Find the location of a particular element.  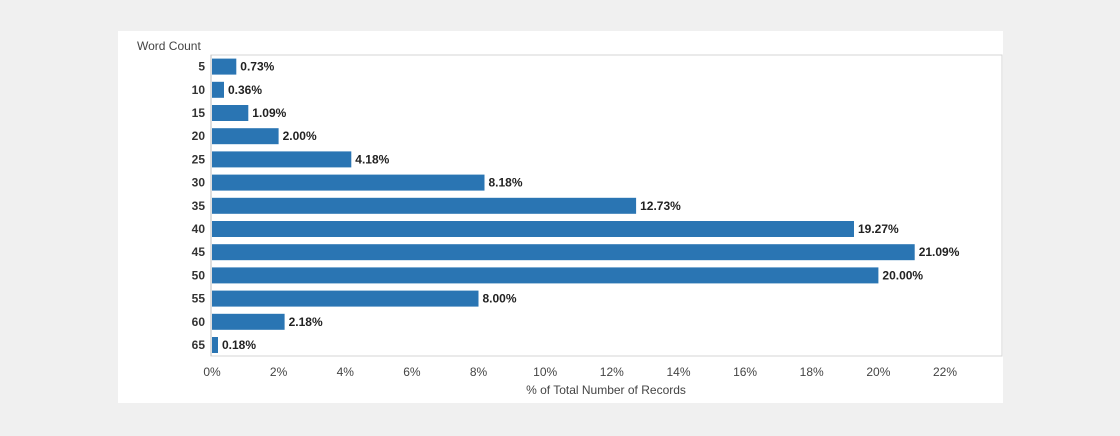

x-axis-ticks: 0% 2% 4% 6% 8% 10% 12% 14% 16% 18% 20% 22% is located at coordinates (580, 372).